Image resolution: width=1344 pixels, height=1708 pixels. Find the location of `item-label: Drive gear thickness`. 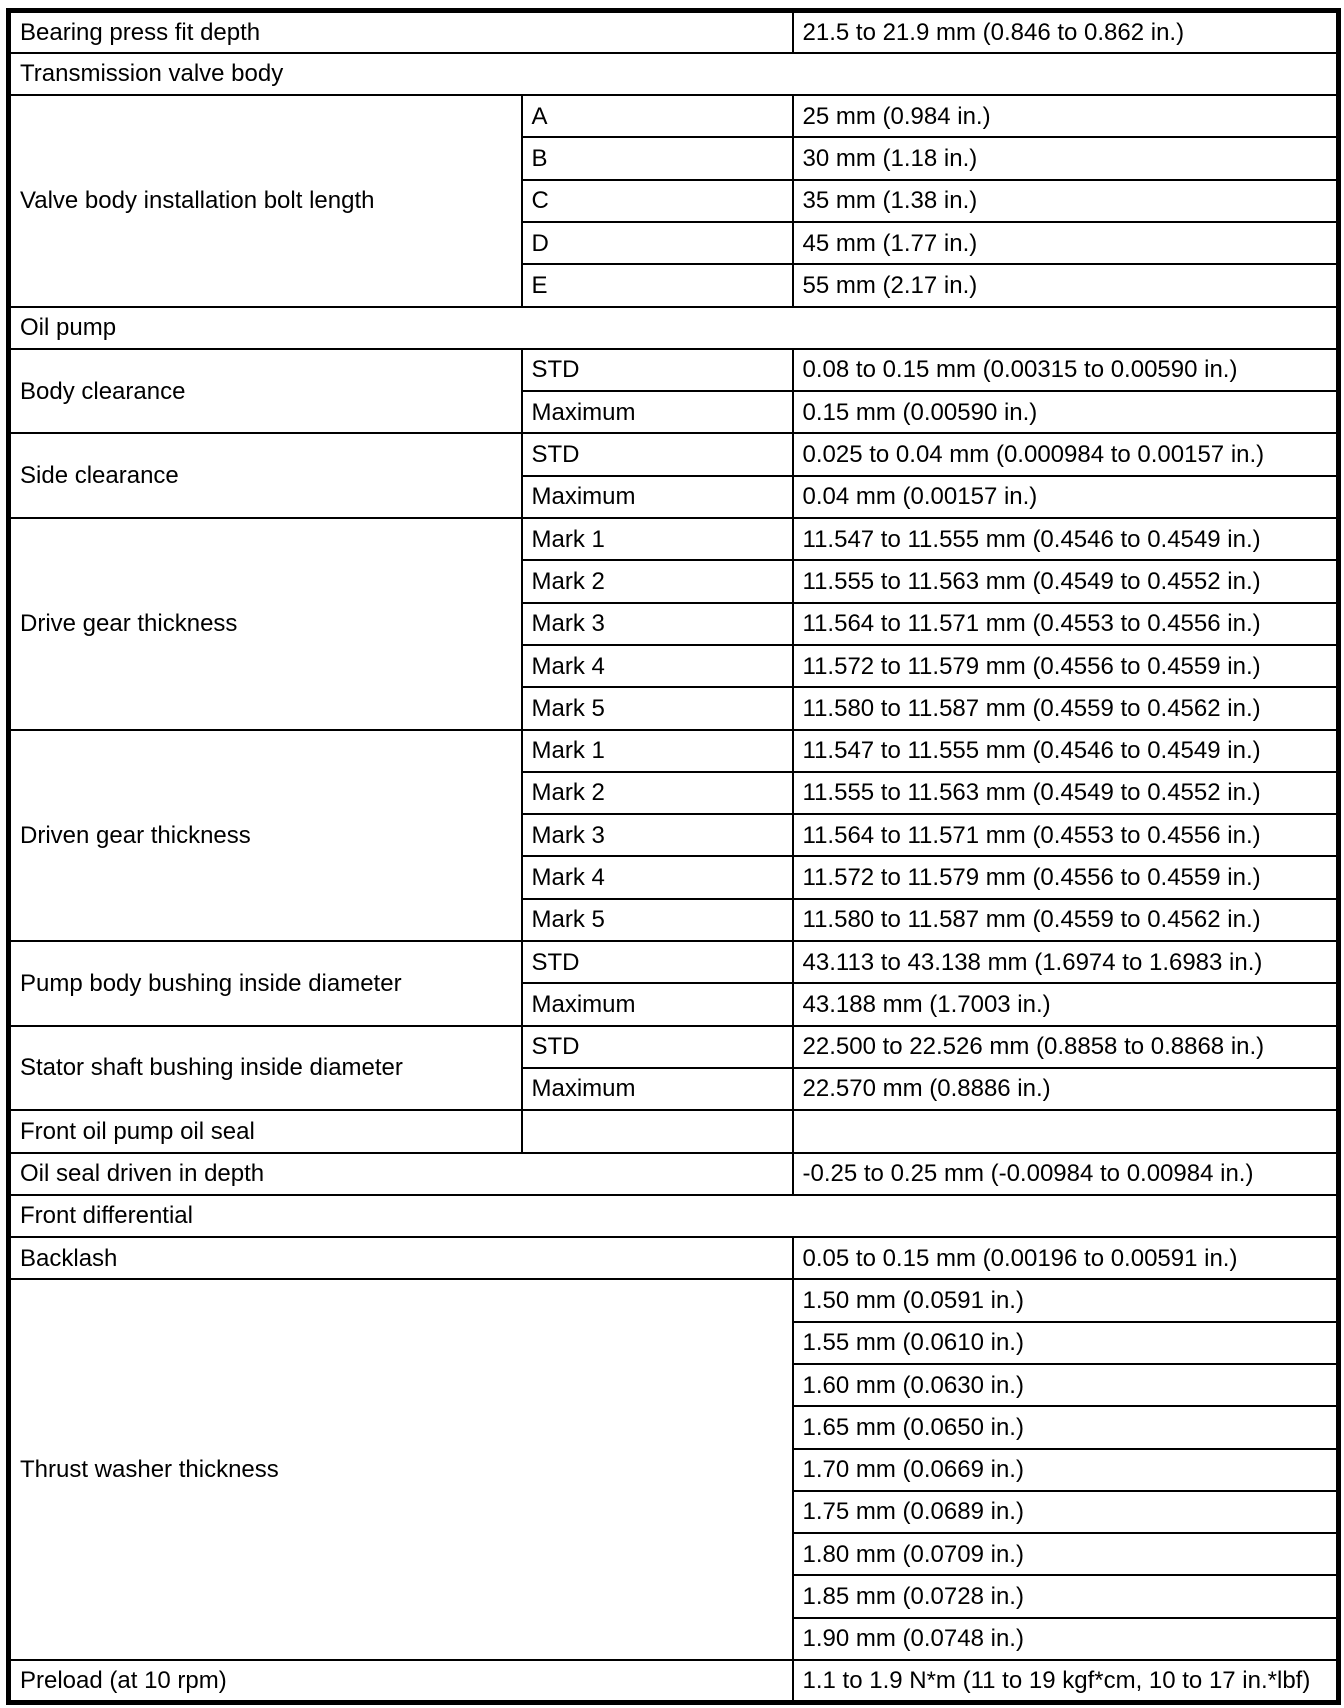

item-label: Drive gear thickness is located at coordinates (265, 624).